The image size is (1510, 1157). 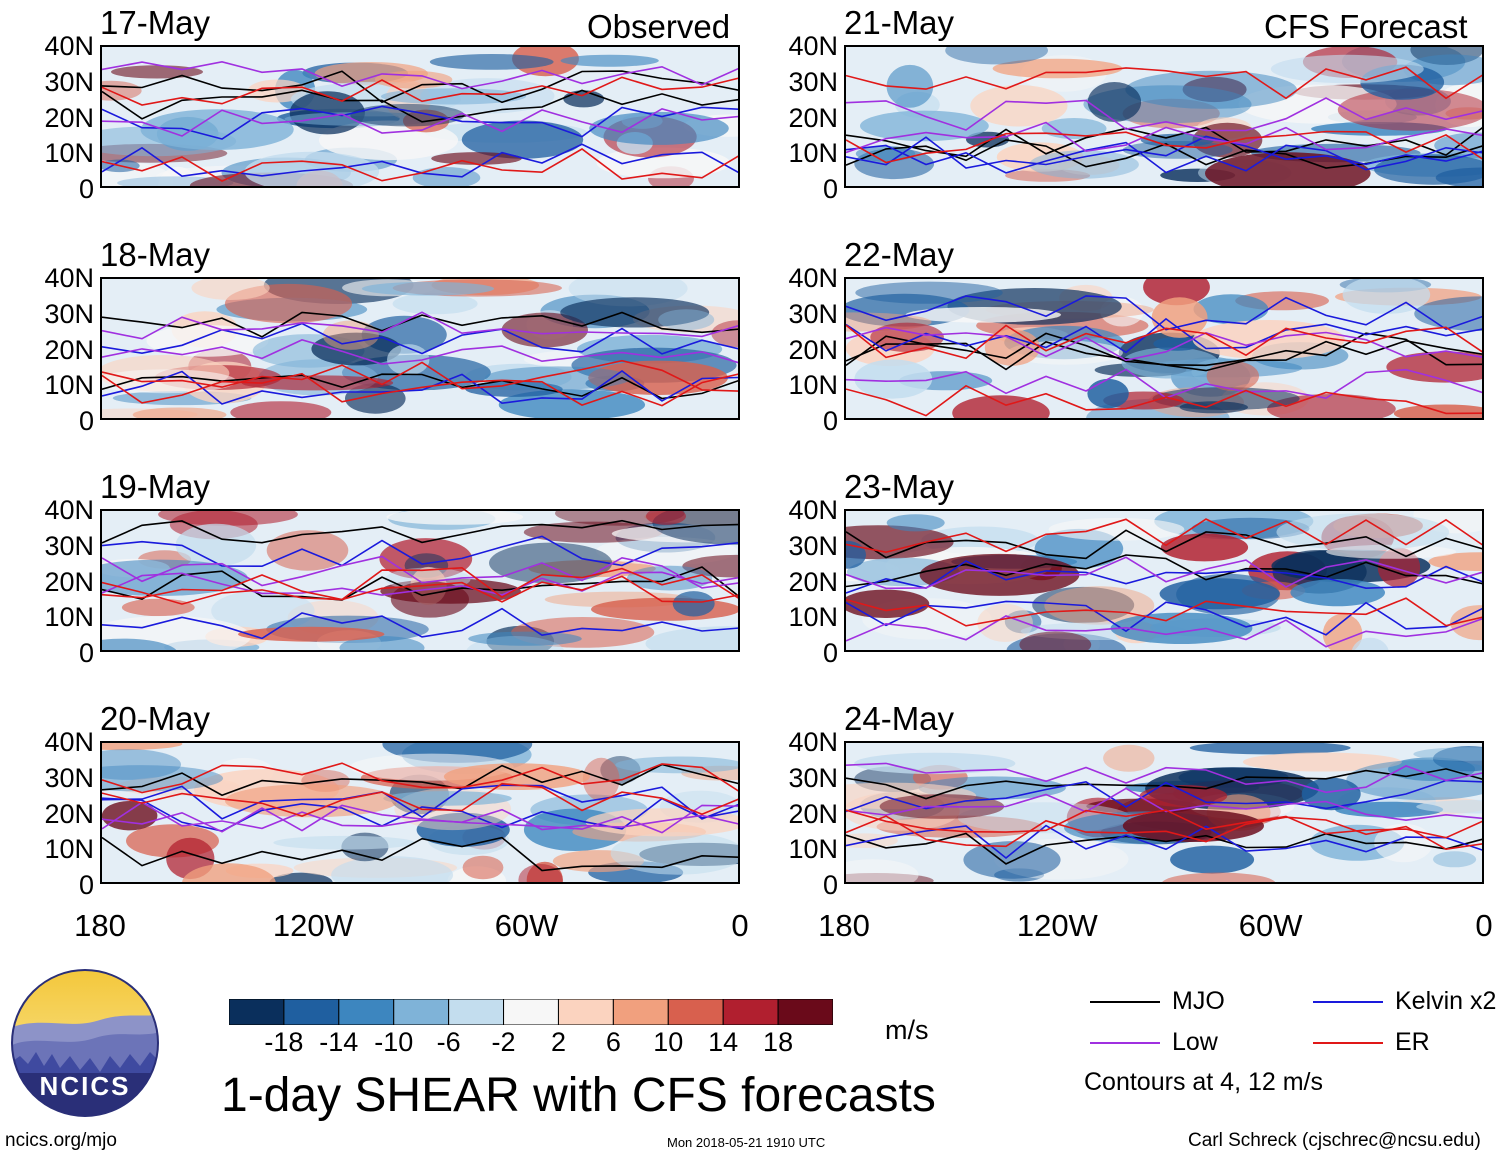 What do you see at coordinates (61, 1140) in the screenshot?
I see `footer-url: ncics.org/mjo` at bounding box center [61, 1140].